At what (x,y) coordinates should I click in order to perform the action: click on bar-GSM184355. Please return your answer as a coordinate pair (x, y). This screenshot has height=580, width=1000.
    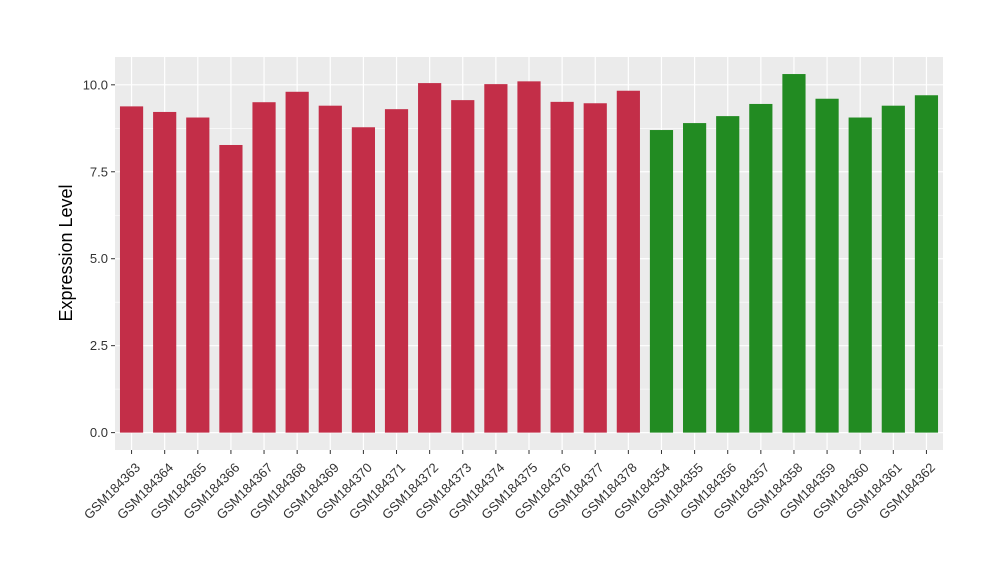
    Looking at the image, I should click on (695, 278).